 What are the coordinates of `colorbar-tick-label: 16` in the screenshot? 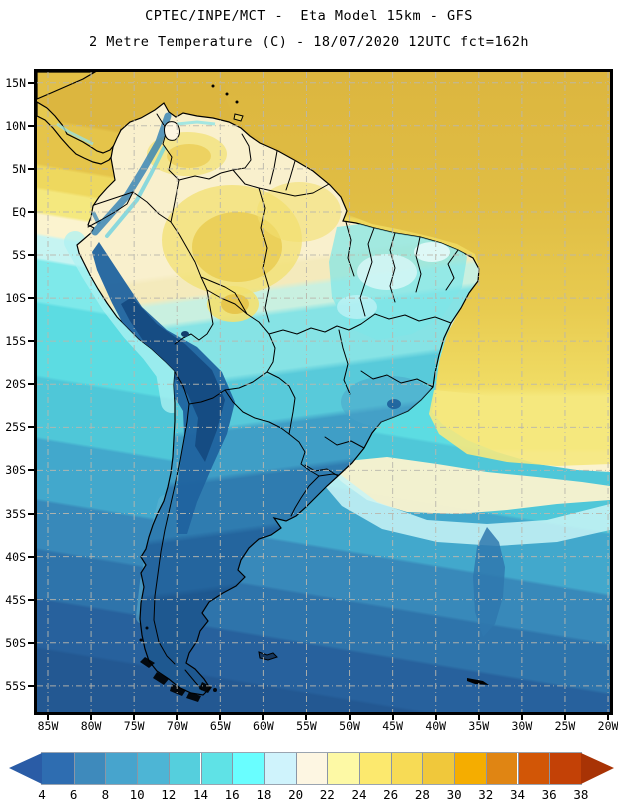 It's located at (232, 793).